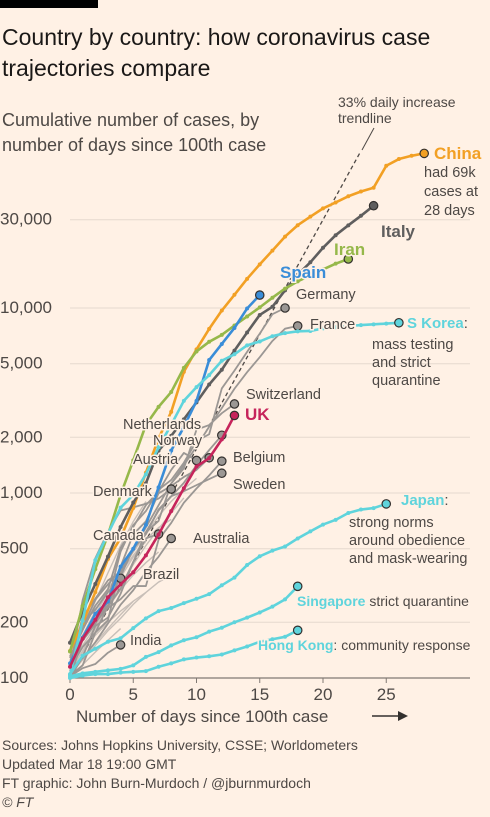 The width and height of the screenshot is (490, 817). Describe the element at coordinates (185, 652) in the screenshot. I see `series-hong-kong` at that location.